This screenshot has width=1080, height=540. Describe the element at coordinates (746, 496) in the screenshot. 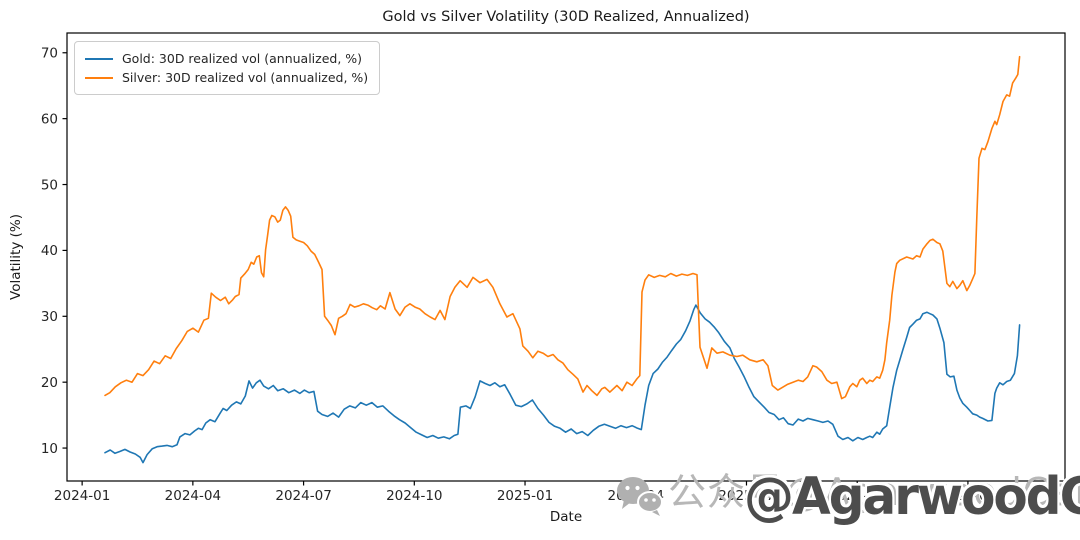

I see `x-tick-label: 2025-07` at that location.